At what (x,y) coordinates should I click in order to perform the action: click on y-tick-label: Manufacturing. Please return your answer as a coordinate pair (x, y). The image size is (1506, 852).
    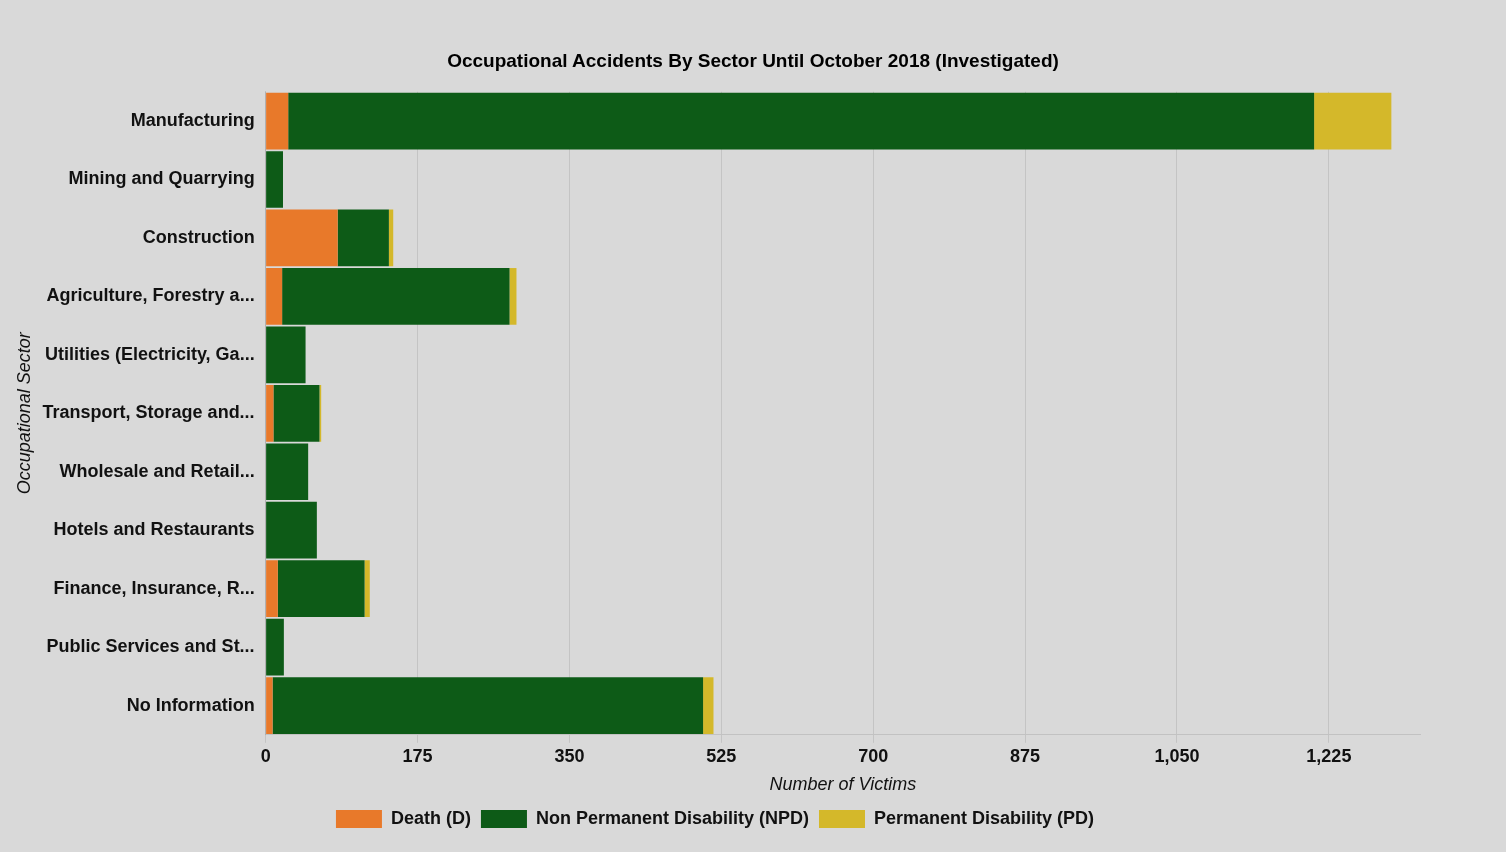
    Looking at the image, I should click on (192, 120).